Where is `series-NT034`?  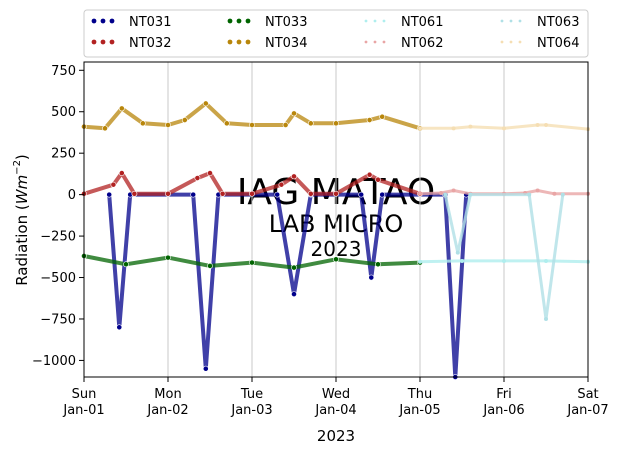
series-NT034 is located at coordinates (252, 116).